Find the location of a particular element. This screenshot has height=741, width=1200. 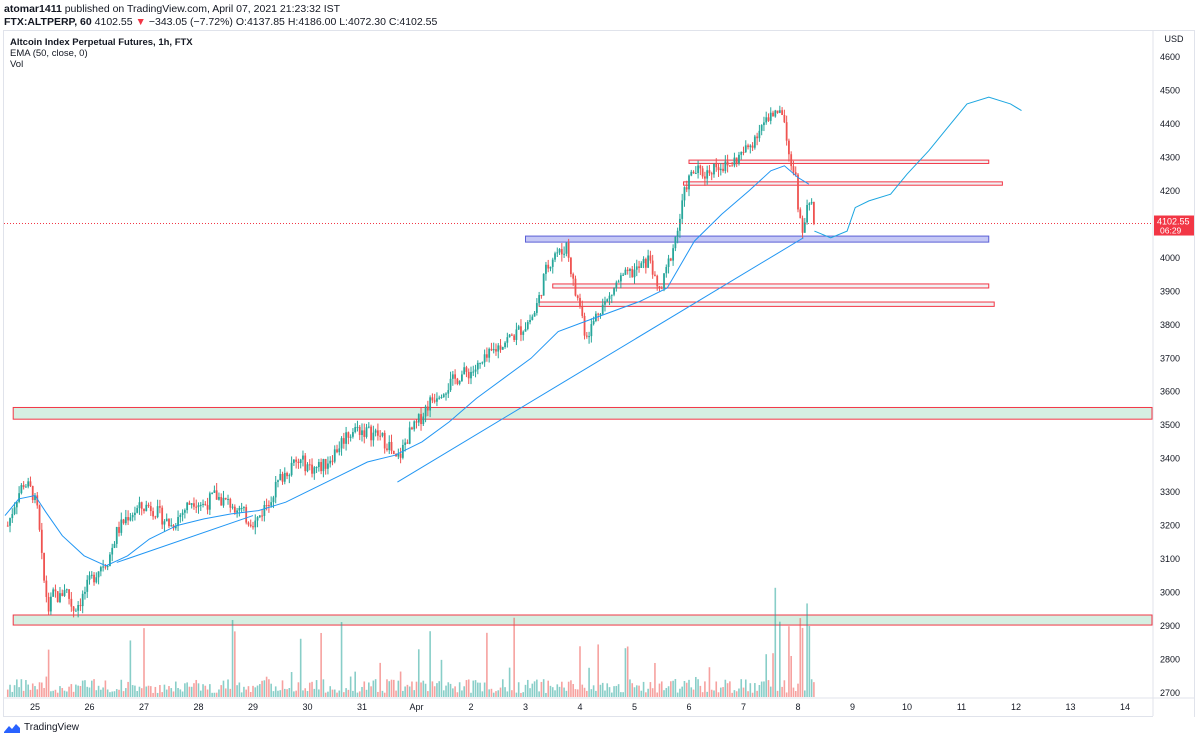

low-value: 4072.30 is located at coordinates (366, 22).